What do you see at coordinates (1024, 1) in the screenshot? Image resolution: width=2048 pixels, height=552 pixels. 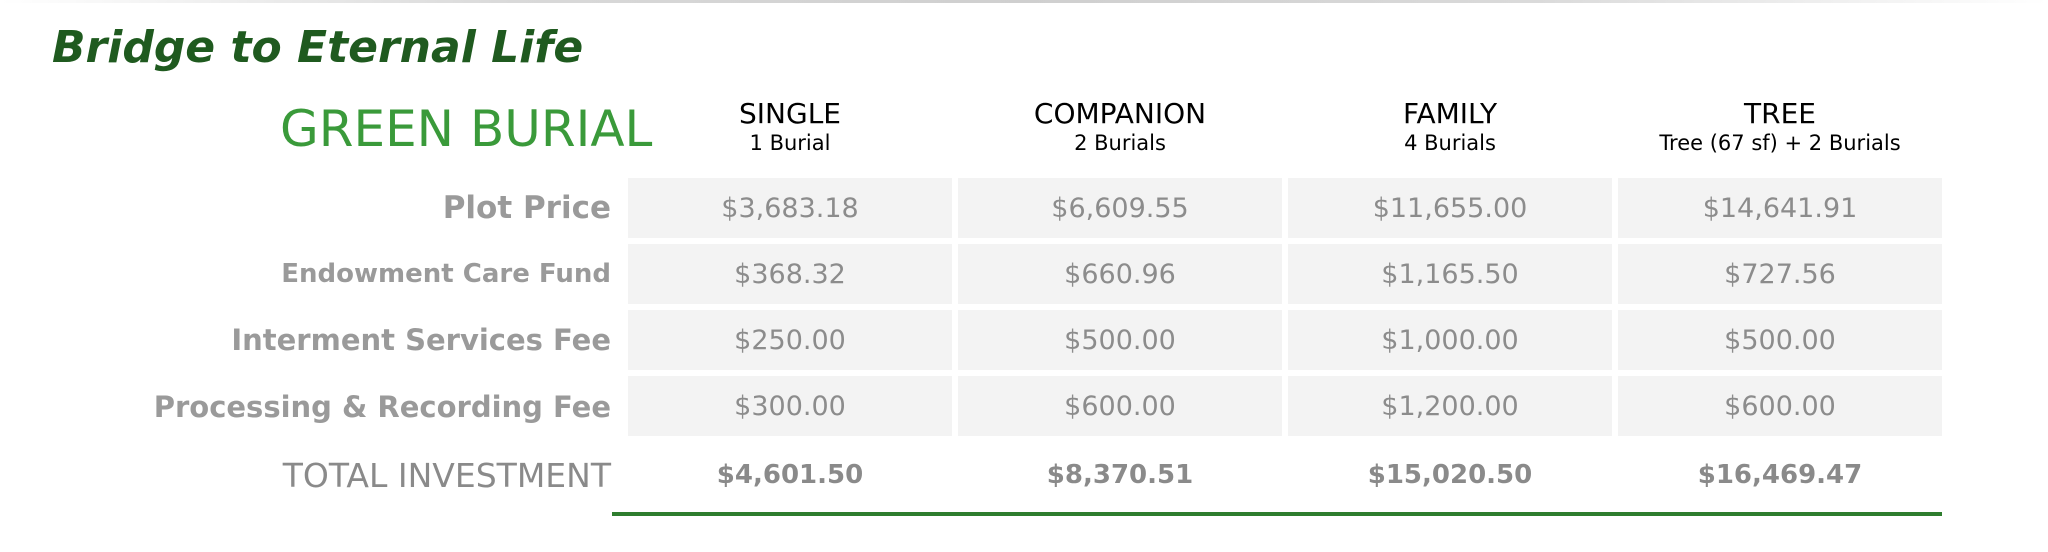 I see `top-divider` at bounding box center [1024, 1].